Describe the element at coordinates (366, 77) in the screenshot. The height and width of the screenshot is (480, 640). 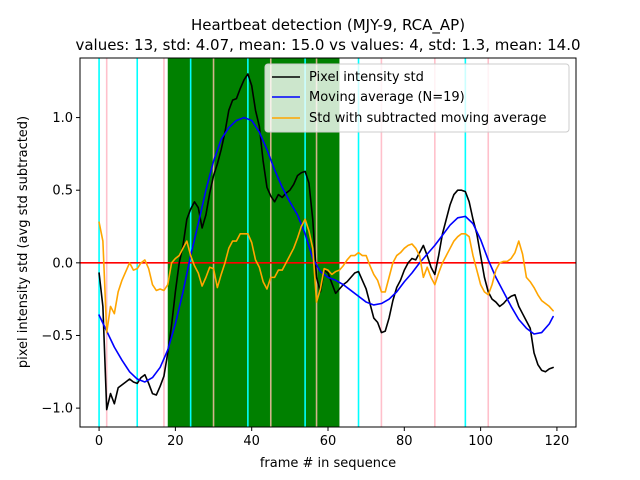
I see `legend-label-pixel-std: Pixel intensity std` at that location.